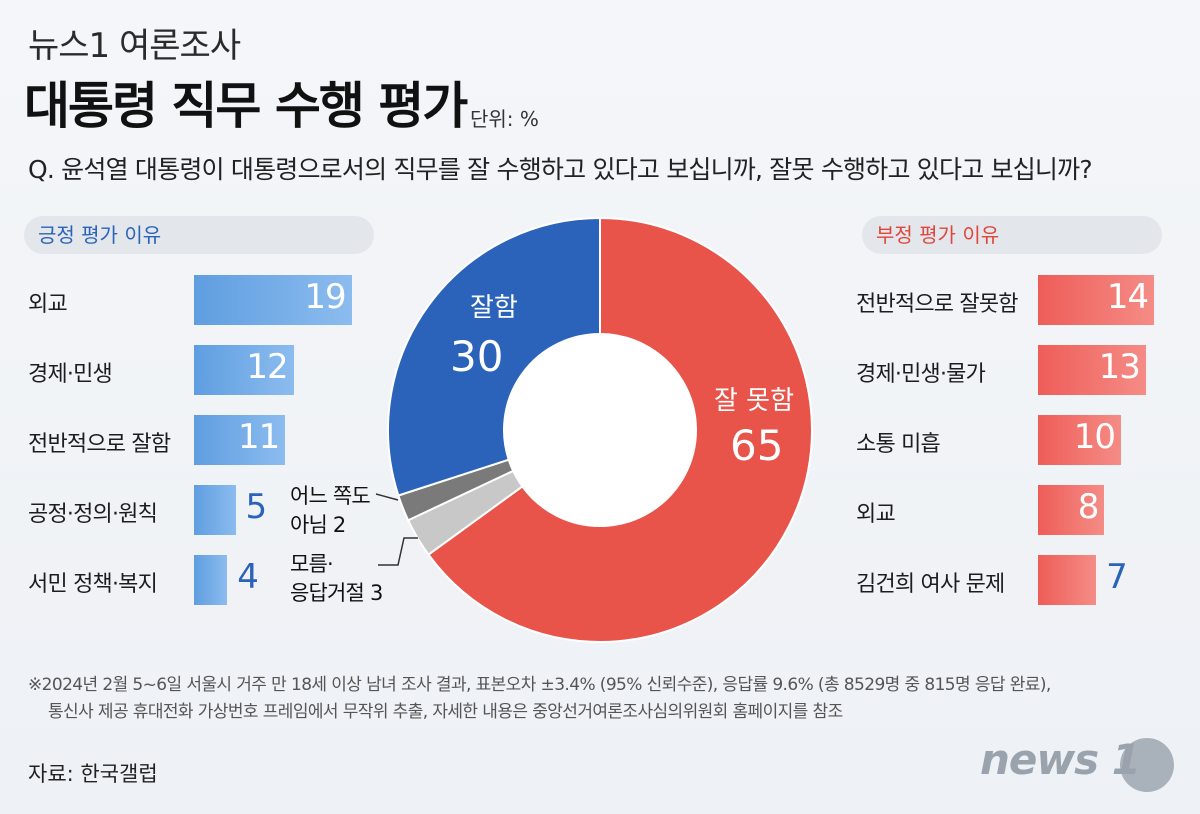 This screenshot has height=814, width=1200. What do you see at coordinates (248, 577) in the screenshot?
I see `positive-value-4: 4` at bounding box center [248, 577].